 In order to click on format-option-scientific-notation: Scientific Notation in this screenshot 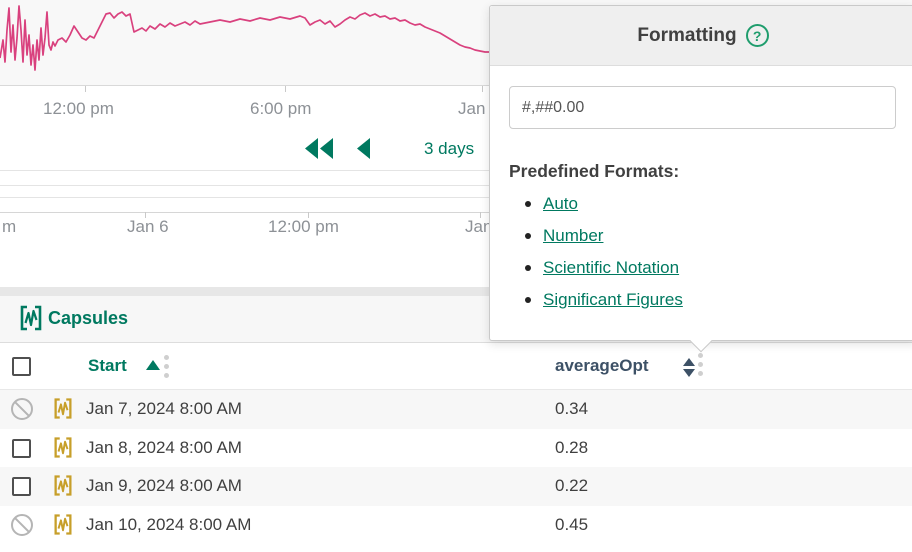, I will do `click(611, 267)`.